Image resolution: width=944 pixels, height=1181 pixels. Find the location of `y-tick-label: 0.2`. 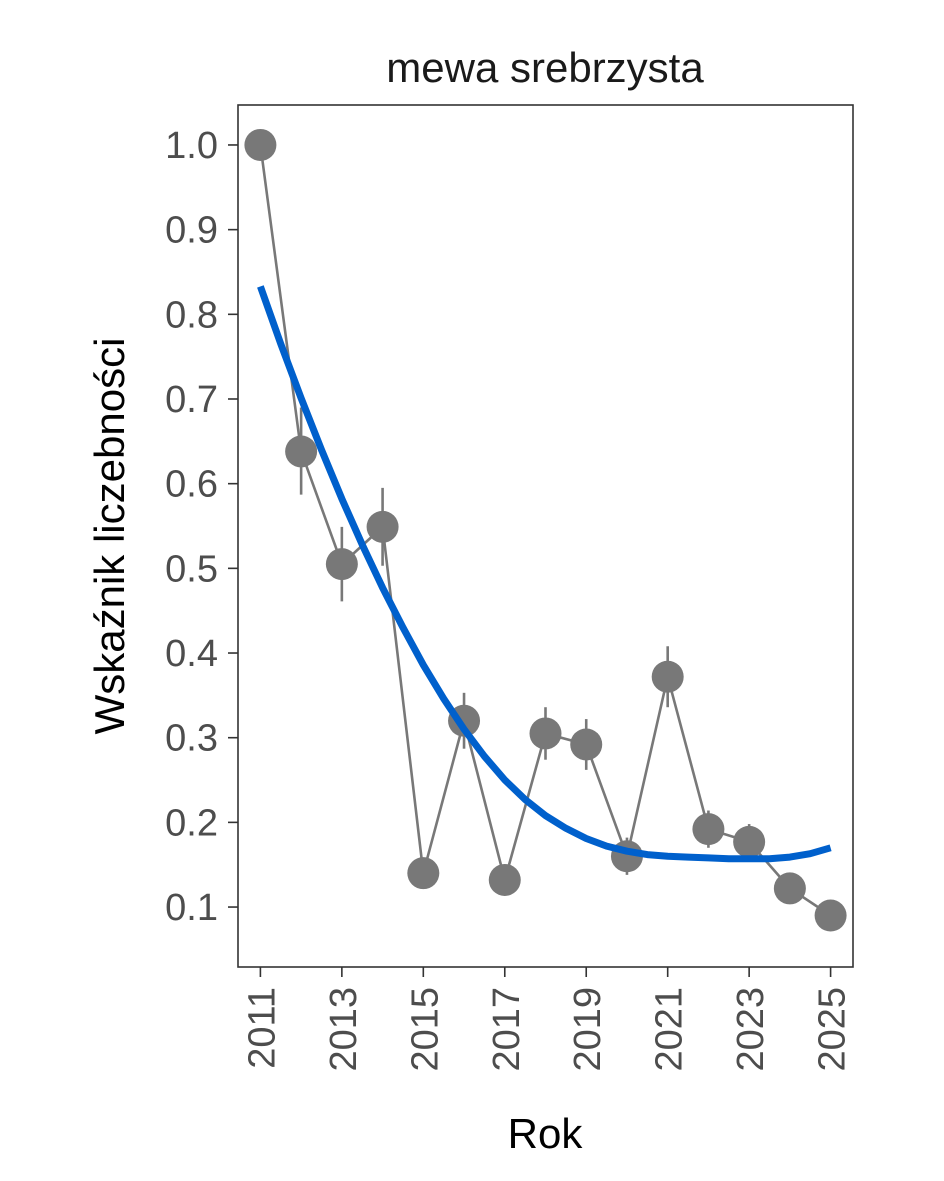

y-tick-label: 0.2 is located at coordinates (191, 823).